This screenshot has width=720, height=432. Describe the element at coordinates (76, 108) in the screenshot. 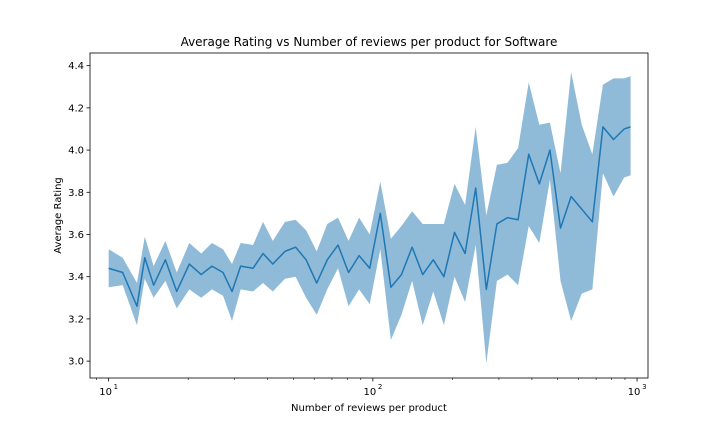

I see `y-tick-label: 4.2` at that location.